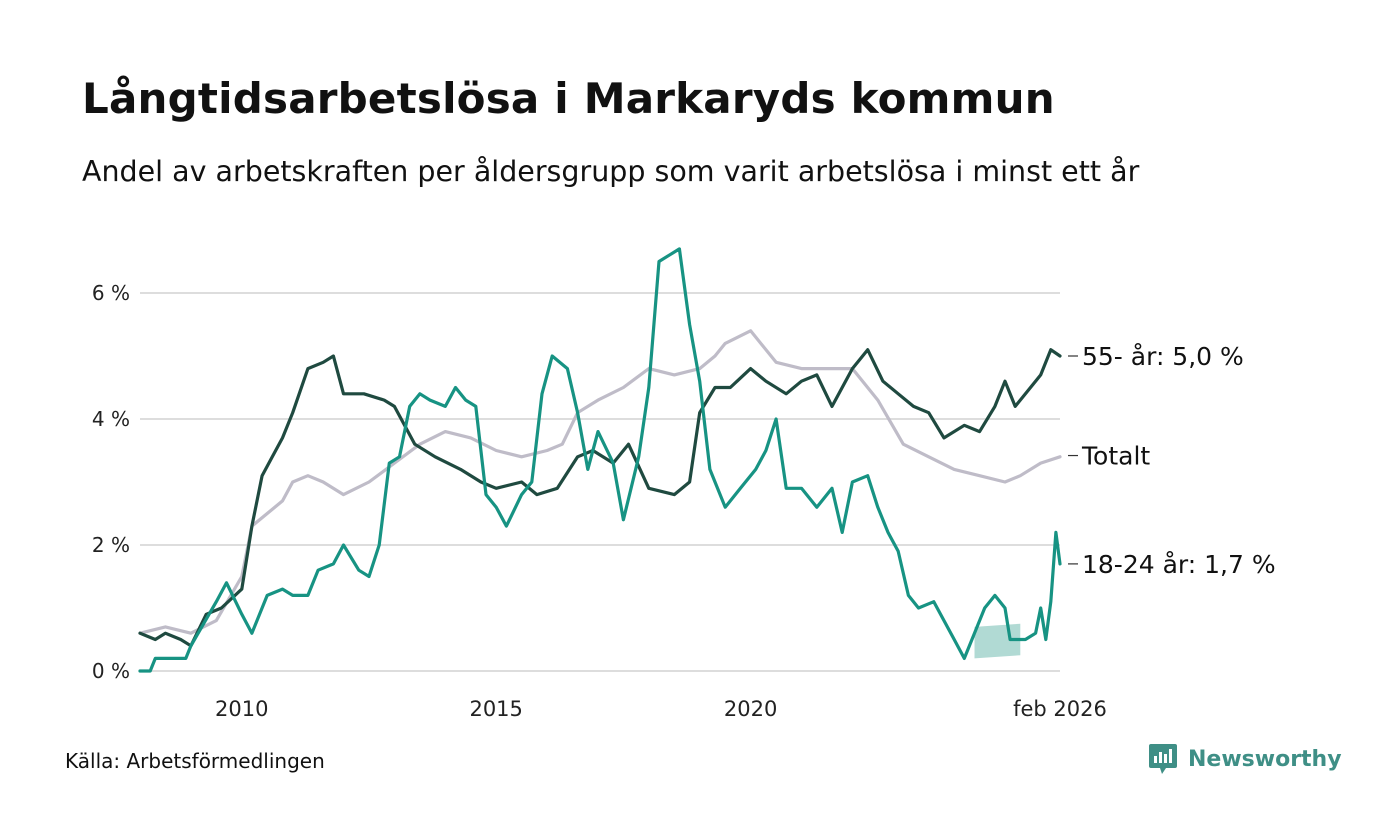 The width and height of the screenshot is (1400, 840). I want to click on x-tick-label-3: feb 2026, so click(1060, 709).